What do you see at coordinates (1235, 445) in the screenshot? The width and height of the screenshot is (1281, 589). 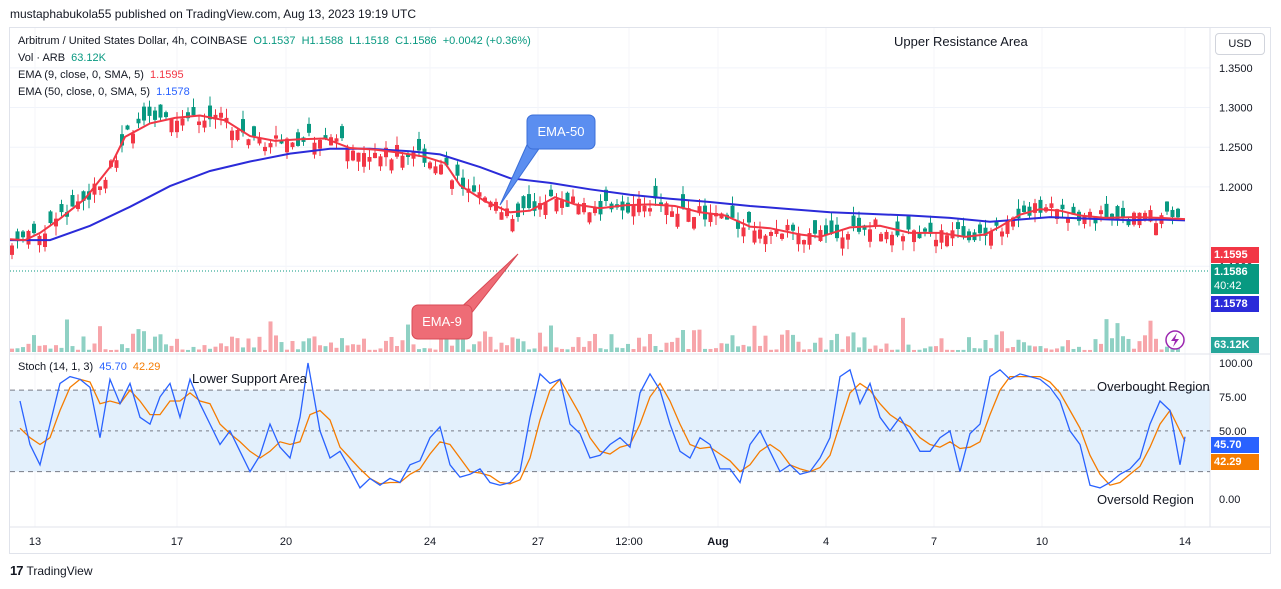 I see `stoch-k-tag: 45.70` at bounding box center [1235, 445].